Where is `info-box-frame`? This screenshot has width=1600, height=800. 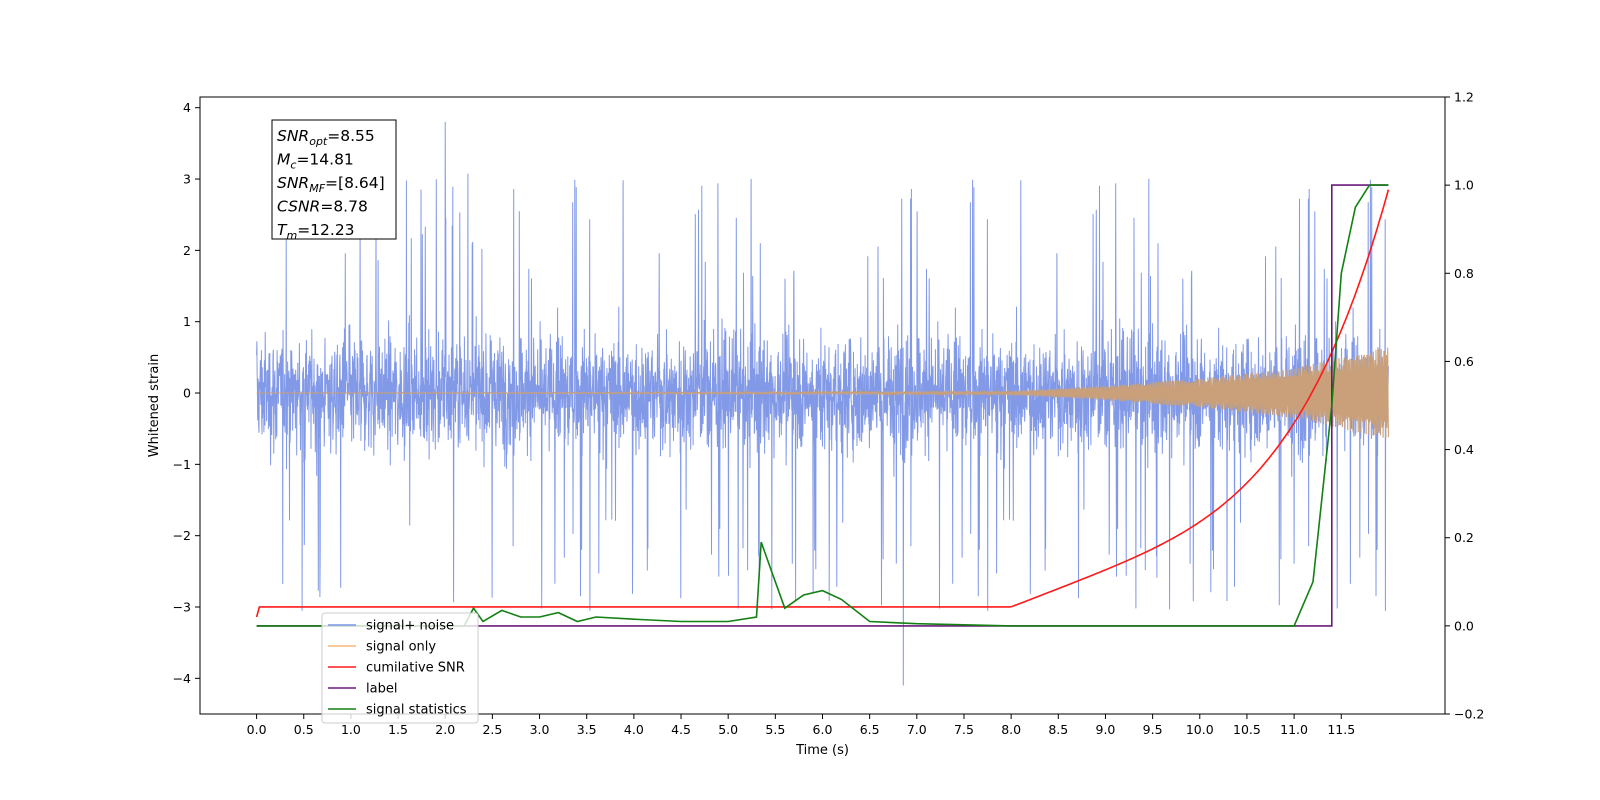
info-box-frame is located at coordinates (334, 179).